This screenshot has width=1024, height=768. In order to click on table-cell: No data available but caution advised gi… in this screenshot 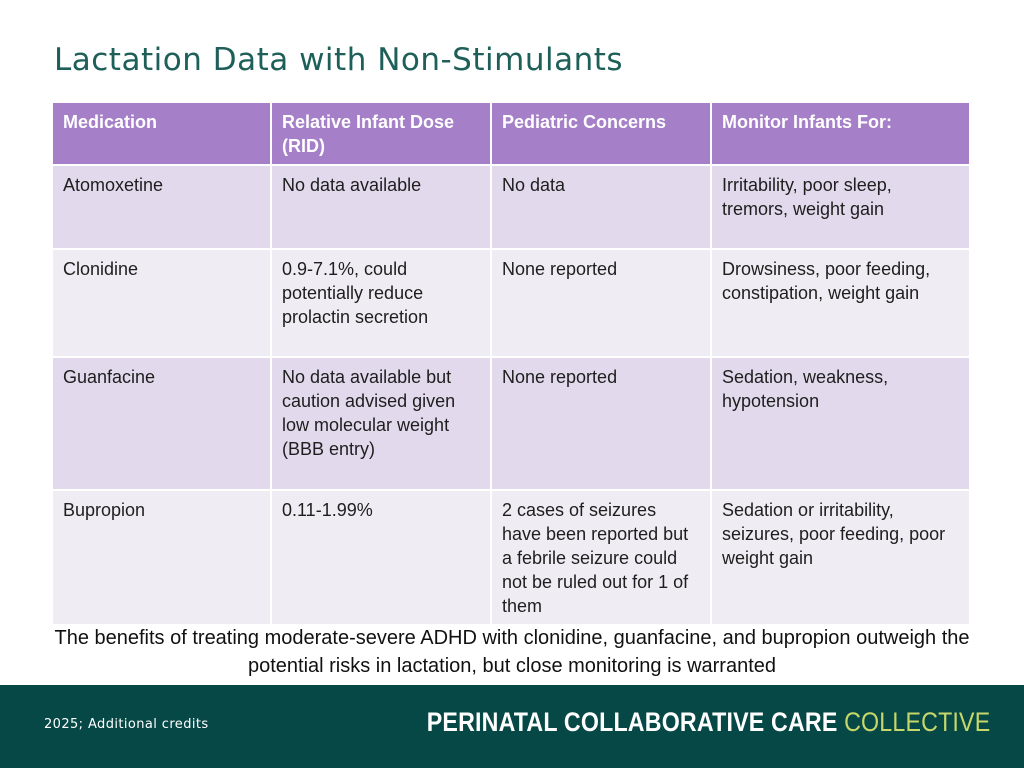, I will do `click(381, 423)`.